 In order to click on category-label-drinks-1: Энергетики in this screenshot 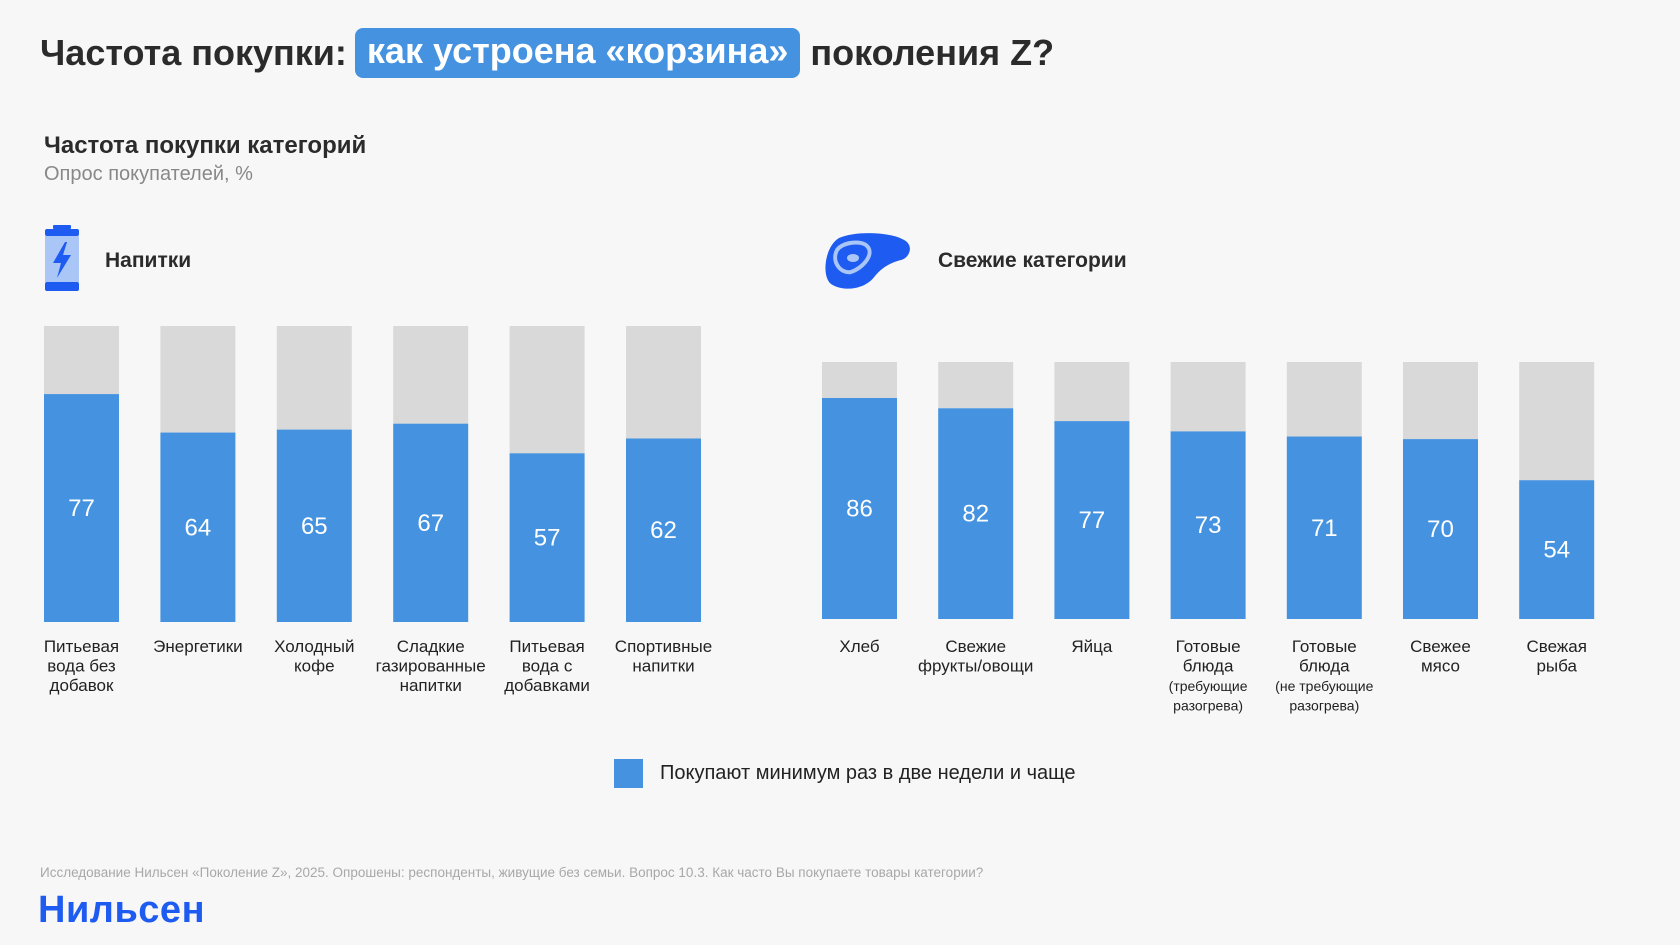, I will do `click(197, 646)`.